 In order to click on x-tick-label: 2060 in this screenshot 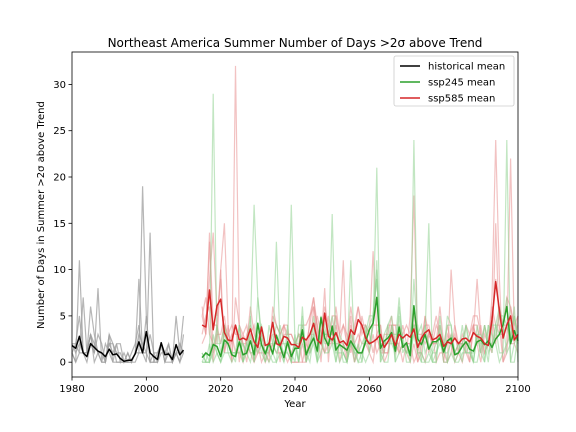, I will do `click(369, 389)`.